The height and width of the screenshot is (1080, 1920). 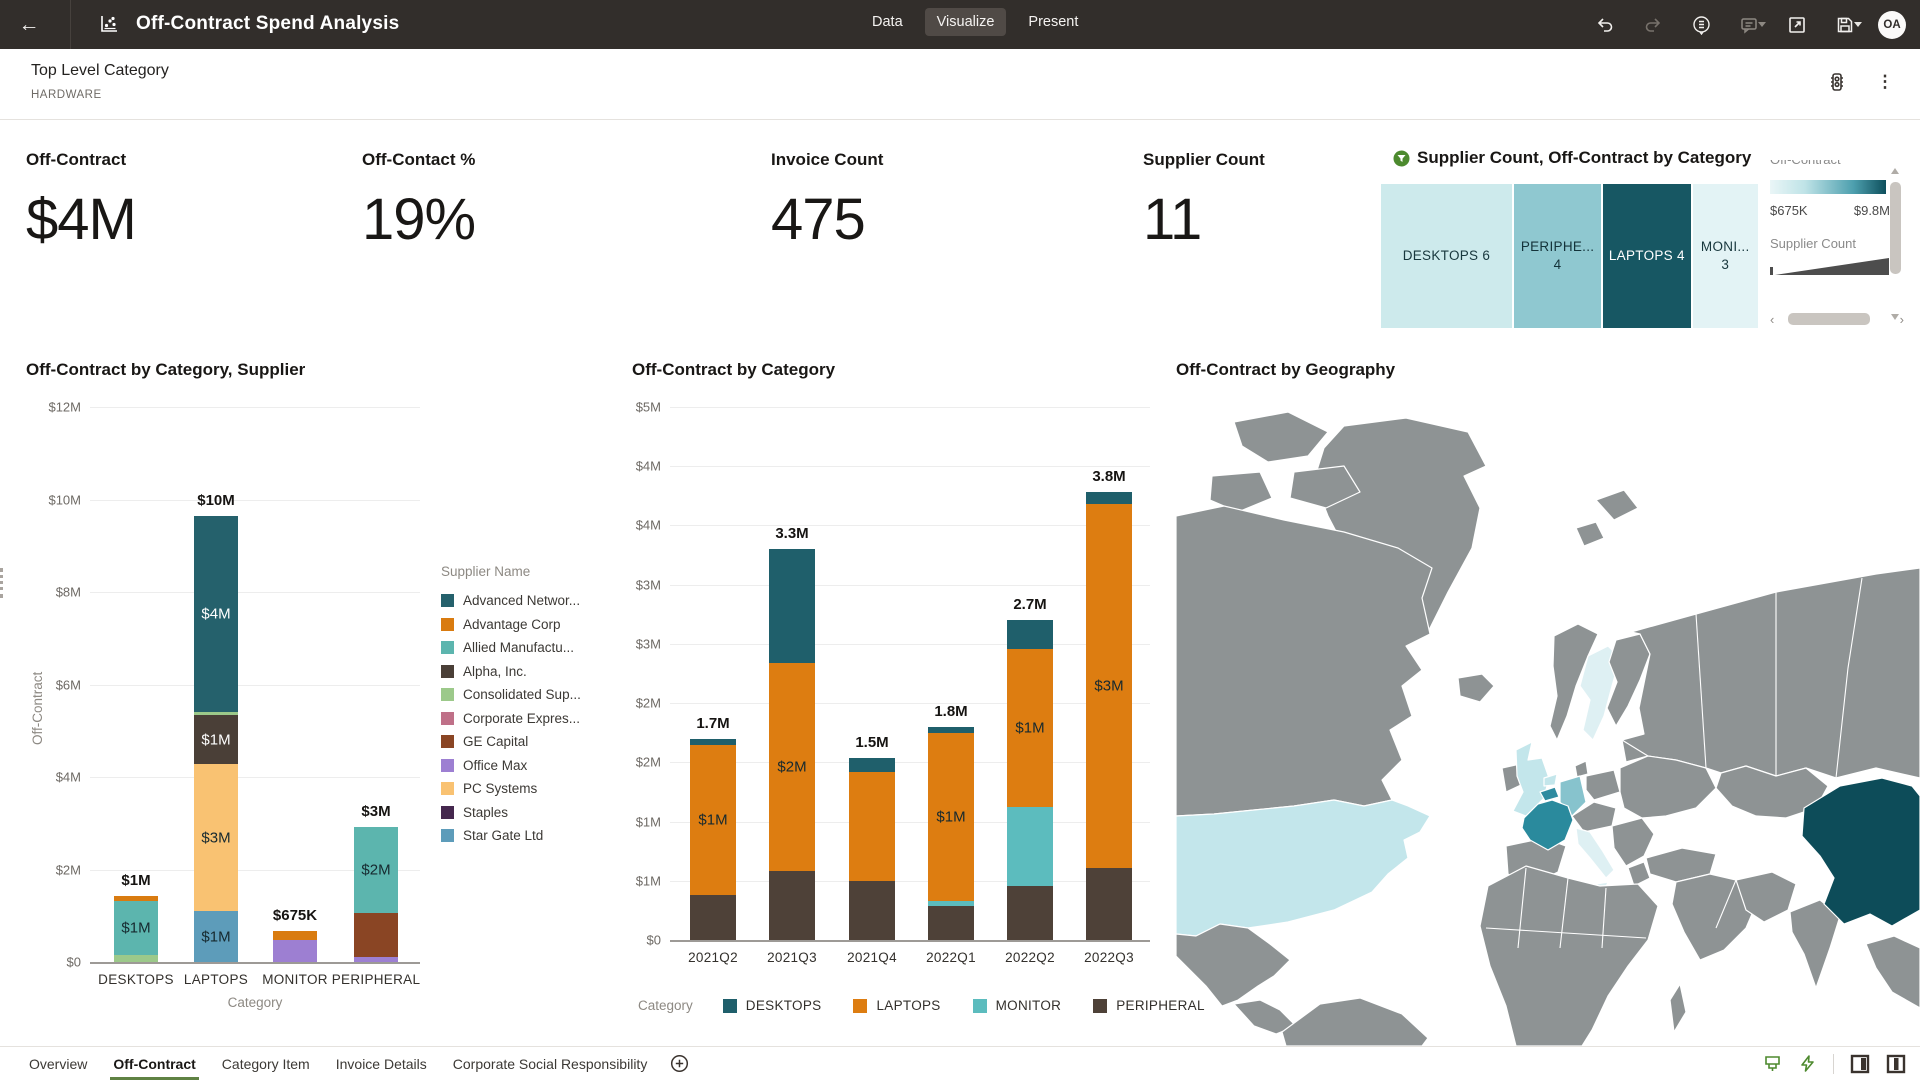 What do you see at coordinates (965, 22) in the screenshot?
I see `tab-visualize: Visualize` at bounding box center [965, 22].